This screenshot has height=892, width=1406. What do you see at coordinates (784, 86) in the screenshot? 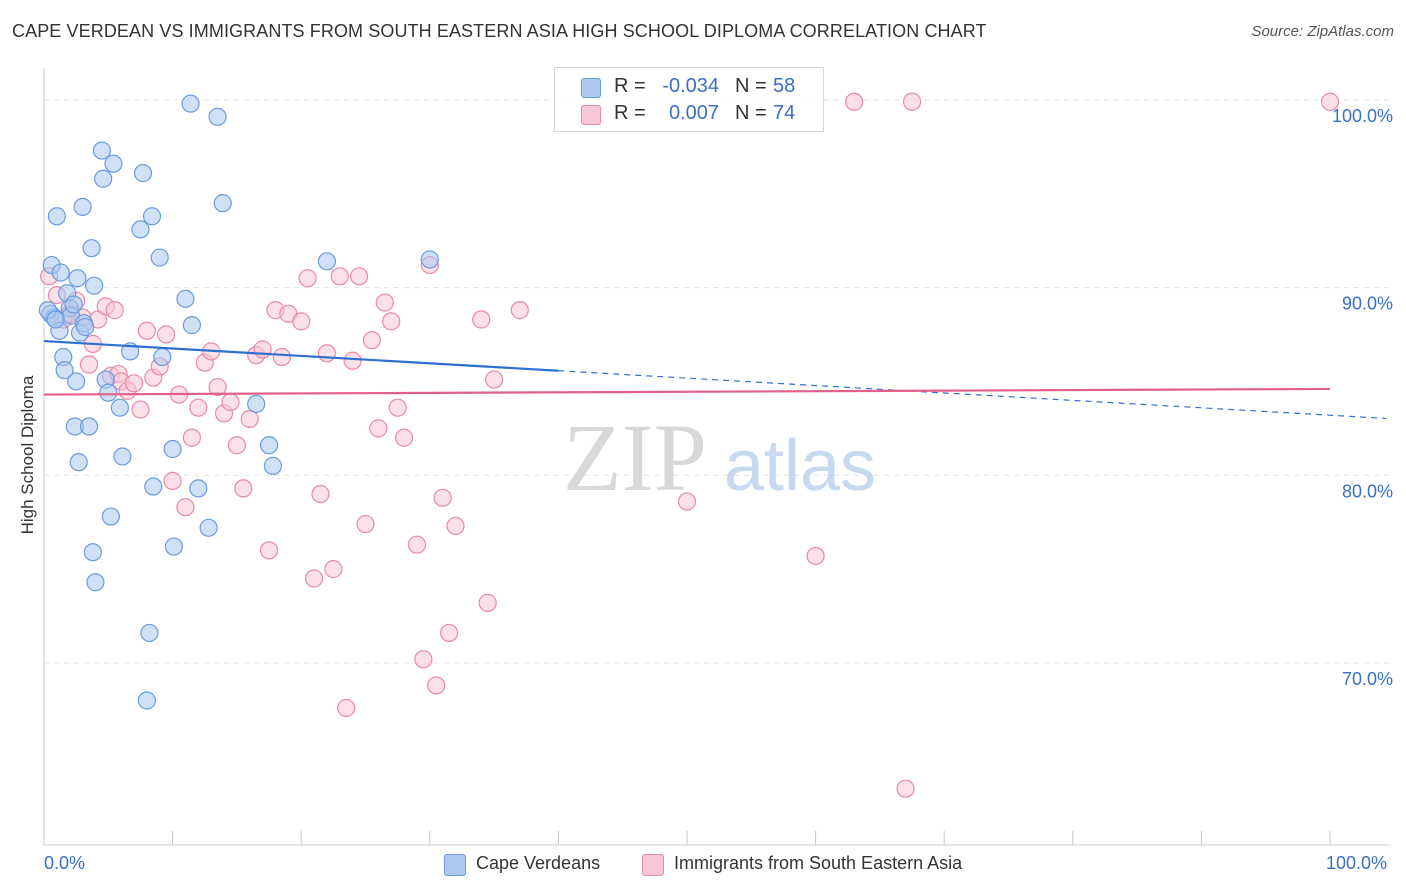
I see `legend-n-value: 58` at bounding box center [784, 86].